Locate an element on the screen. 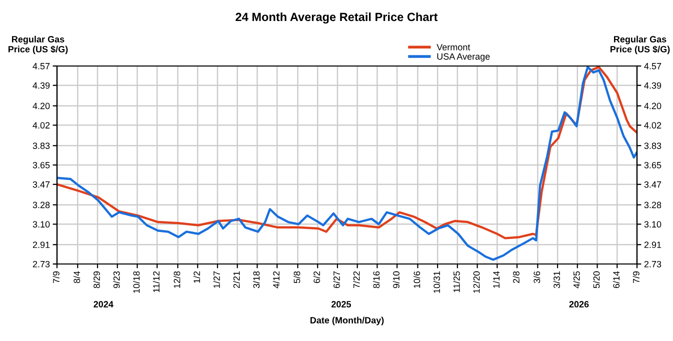 The image size is (673, 341). y-tick-label: 3.28 is located at coordinates (41, 205).